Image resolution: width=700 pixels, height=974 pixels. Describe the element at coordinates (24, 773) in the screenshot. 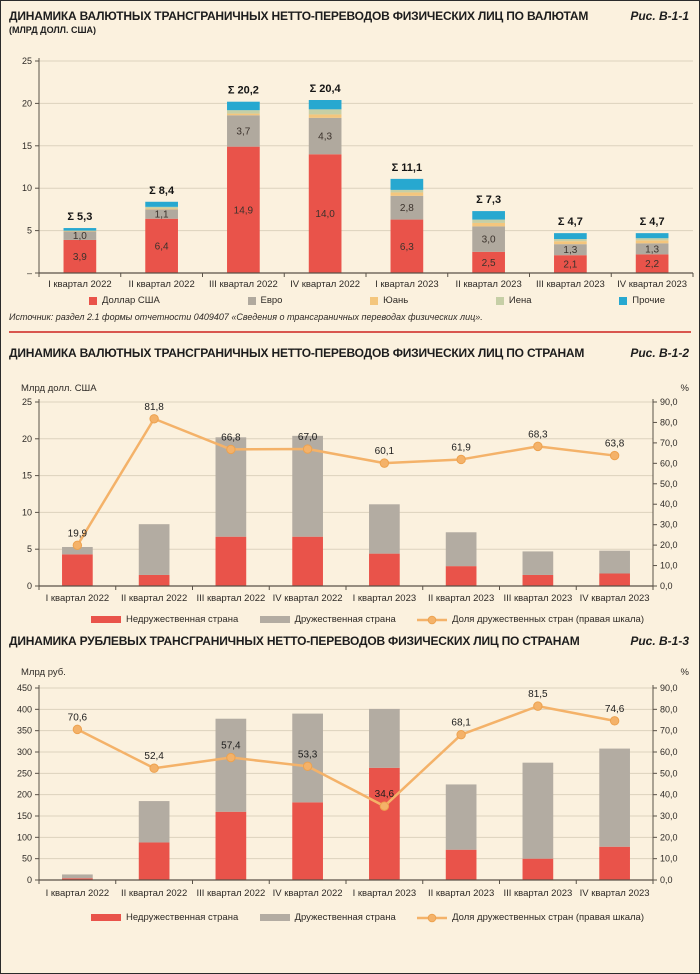

I see `svg-text: 250` at that location.